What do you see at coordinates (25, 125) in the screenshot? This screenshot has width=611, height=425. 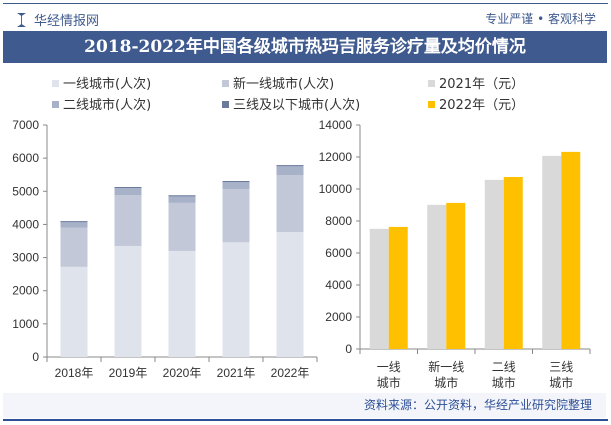 I see `y-tick-label: 7000` at bounding box center [25, 125].